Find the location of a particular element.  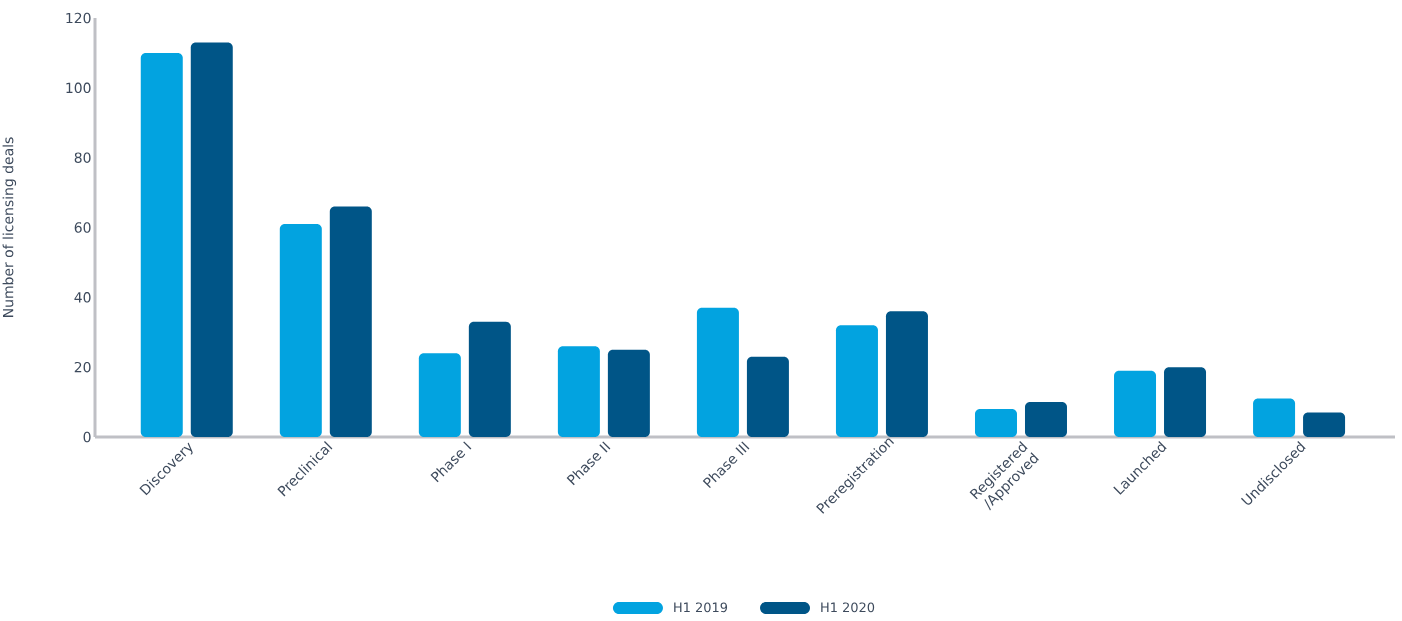

y-axis-title: Number of licensing deals is located at coordinates (9, 227).